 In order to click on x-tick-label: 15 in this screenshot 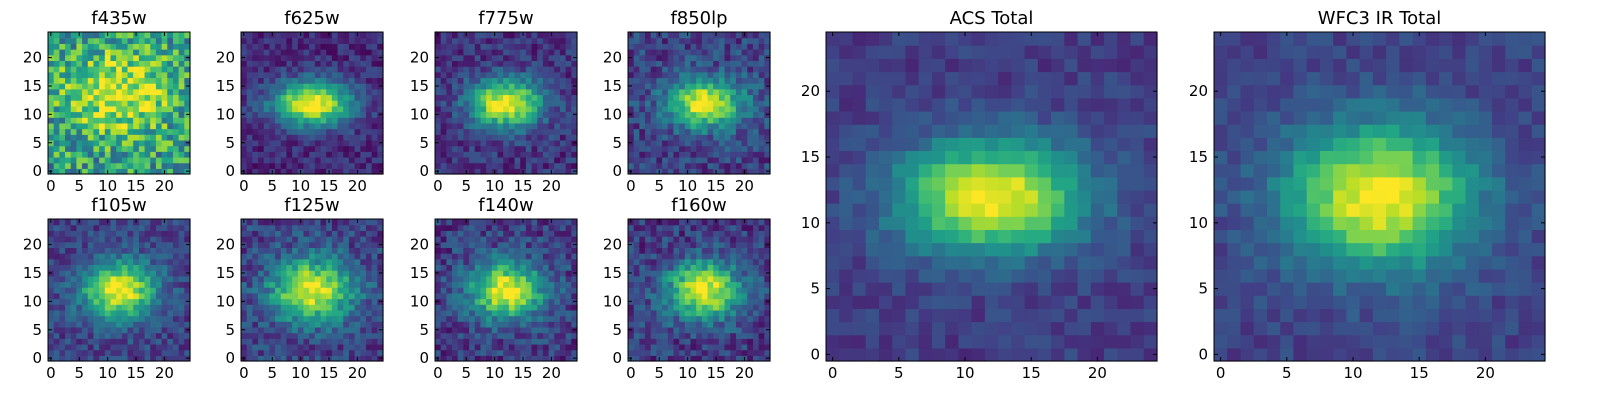, I will do `click(522, 373)`.